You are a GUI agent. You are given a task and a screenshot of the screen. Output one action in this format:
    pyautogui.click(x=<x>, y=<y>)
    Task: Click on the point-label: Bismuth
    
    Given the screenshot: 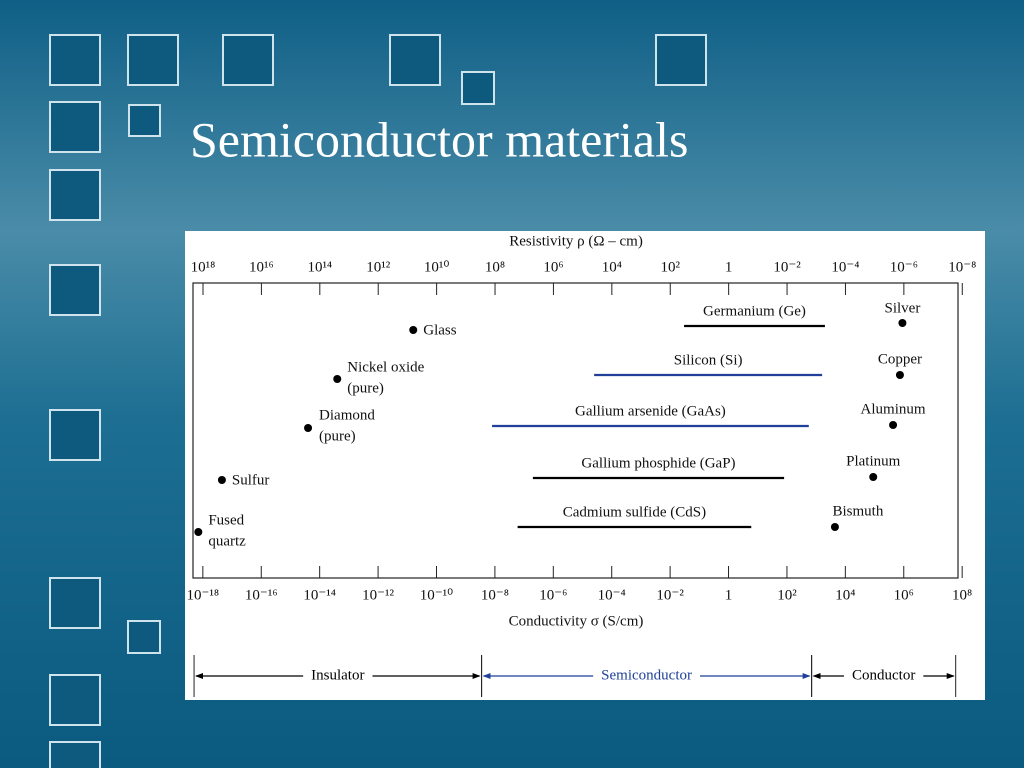 What is the action you would take?
    pyautogui.click(x=858, y=511)
    